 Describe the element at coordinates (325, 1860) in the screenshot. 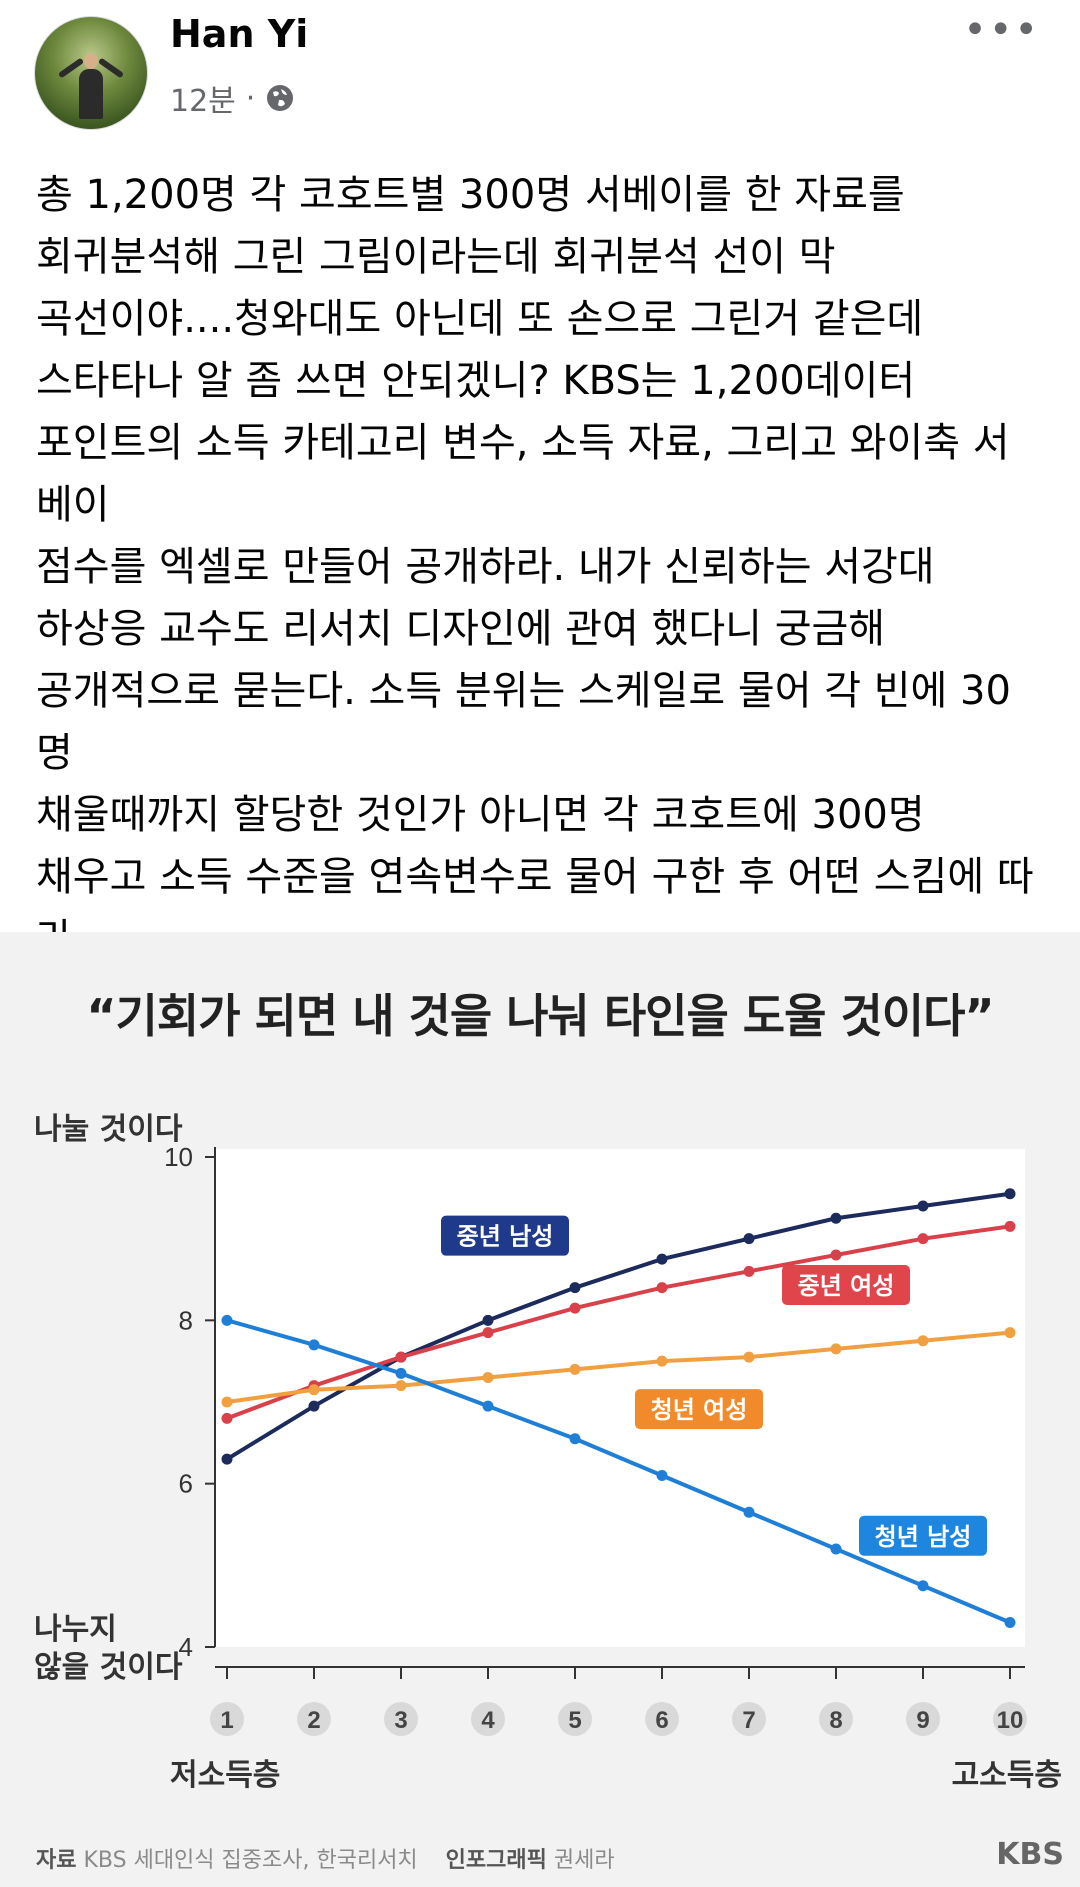

I see `chart-source: 자료 KBS 세대인식 집중조사, 한국리서치 인포그래픽 권세라` at that location.